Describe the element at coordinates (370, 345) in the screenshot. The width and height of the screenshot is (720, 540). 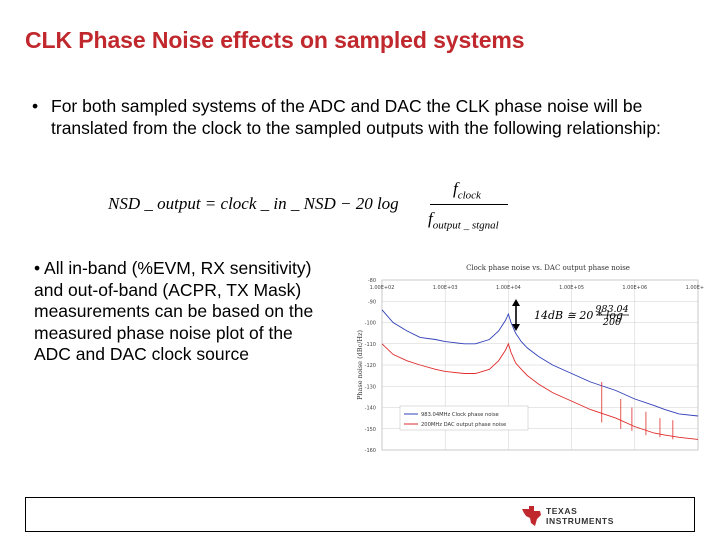
I see `y-tick-label: -110` at that location.